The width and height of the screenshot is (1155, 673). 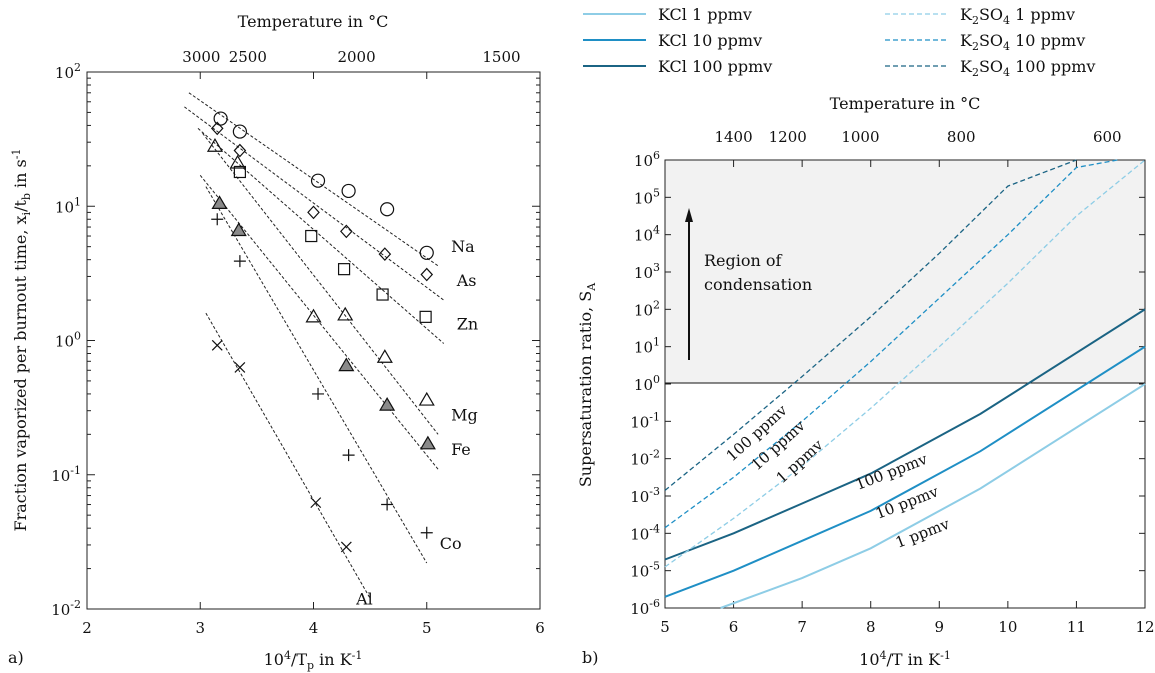 I want to click on y-tick-label: 10⁴, so click(x=647, y=234).